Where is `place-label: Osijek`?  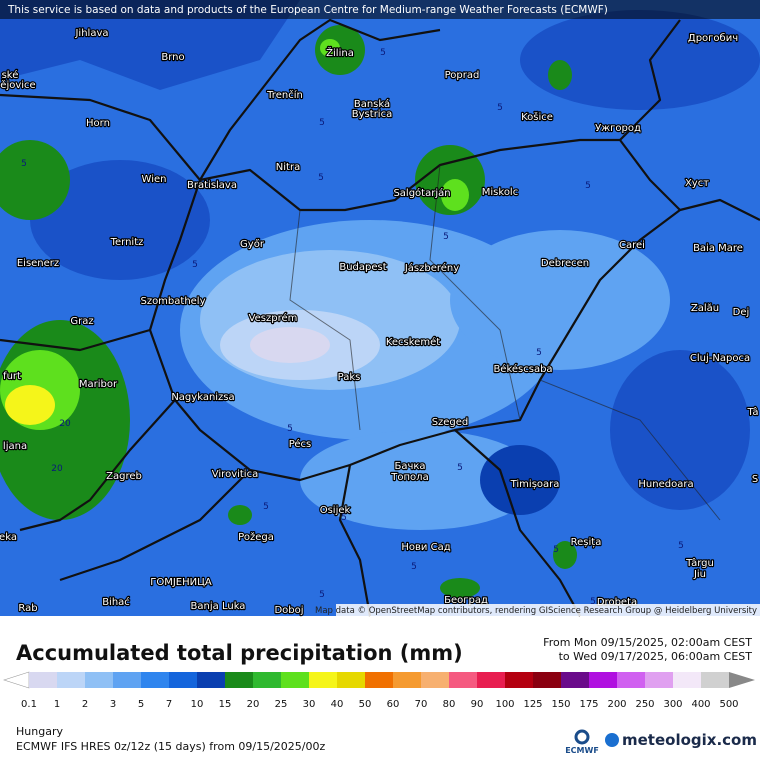
place-label: Osijek is located at coordinates (335, 510).